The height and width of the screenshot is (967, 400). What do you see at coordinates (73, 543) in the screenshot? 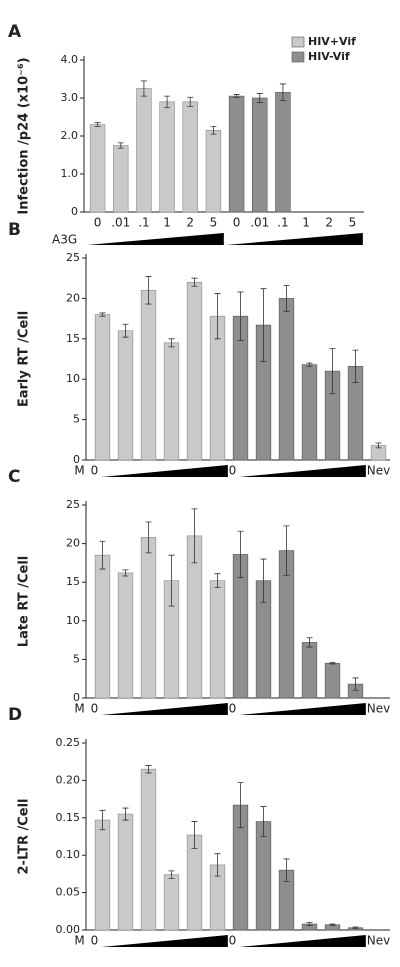
I see `y-tick-label: 20` at bounding box center [73, 543].